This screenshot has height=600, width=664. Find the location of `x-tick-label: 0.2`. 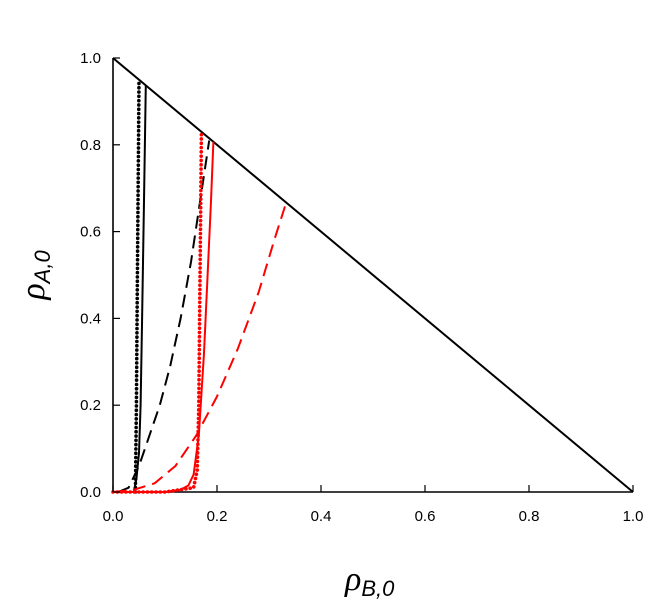

x-tick-label: 0.2 is located at coordinates (217, 516).